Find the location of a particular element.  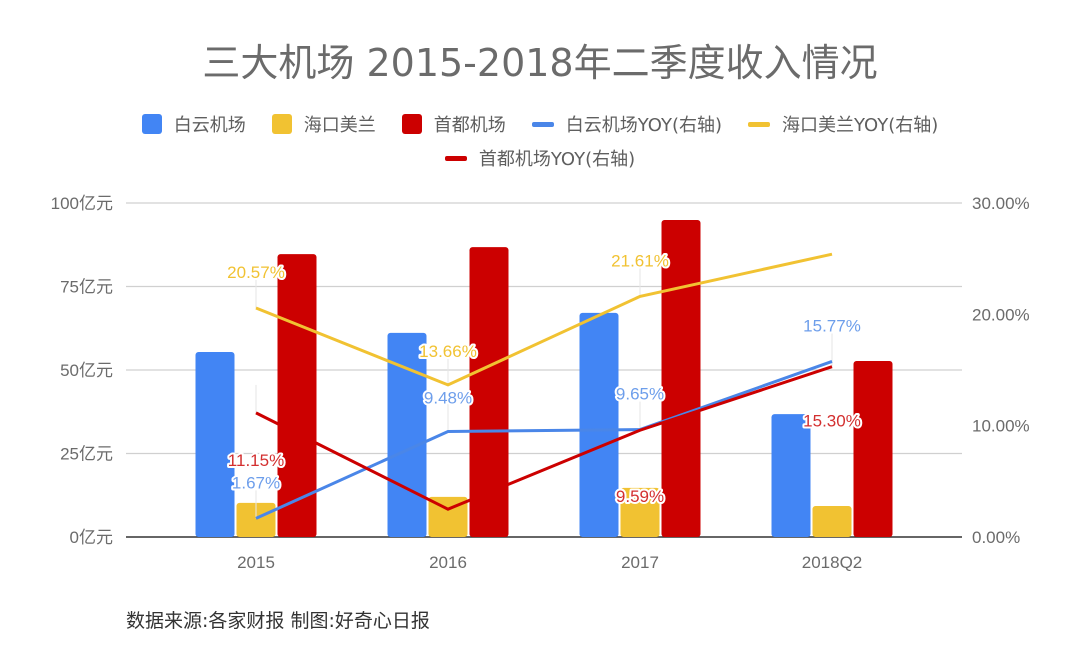

bar-首都机场-2017 is located at coordinates (681, 378).